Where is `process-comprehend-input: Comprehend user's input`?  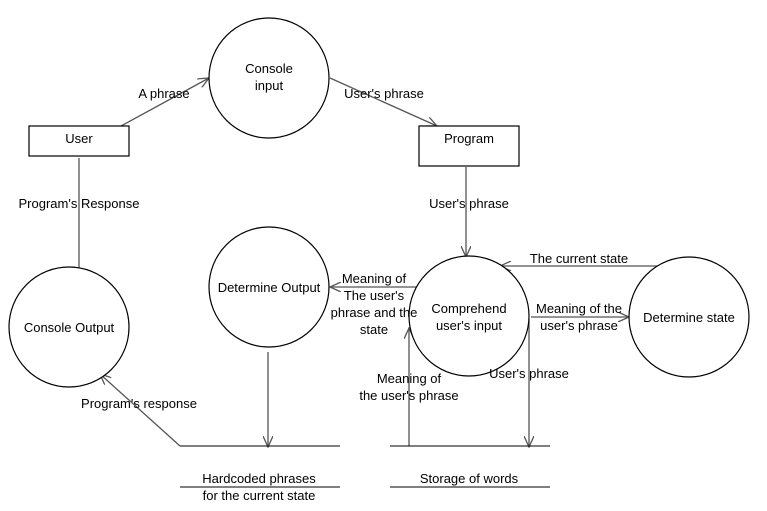 process-comprehend-input: Comprehend user's input is located at coordinates (469, 316).